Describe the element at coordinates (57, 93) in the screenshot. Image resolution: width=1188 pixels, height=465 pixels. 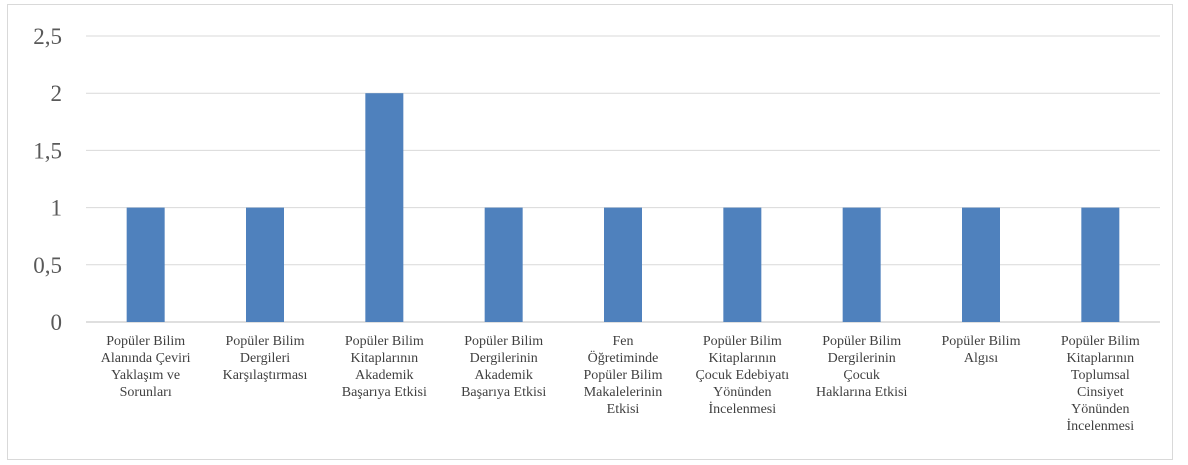
I see `y-tick-label: 2` at that location.